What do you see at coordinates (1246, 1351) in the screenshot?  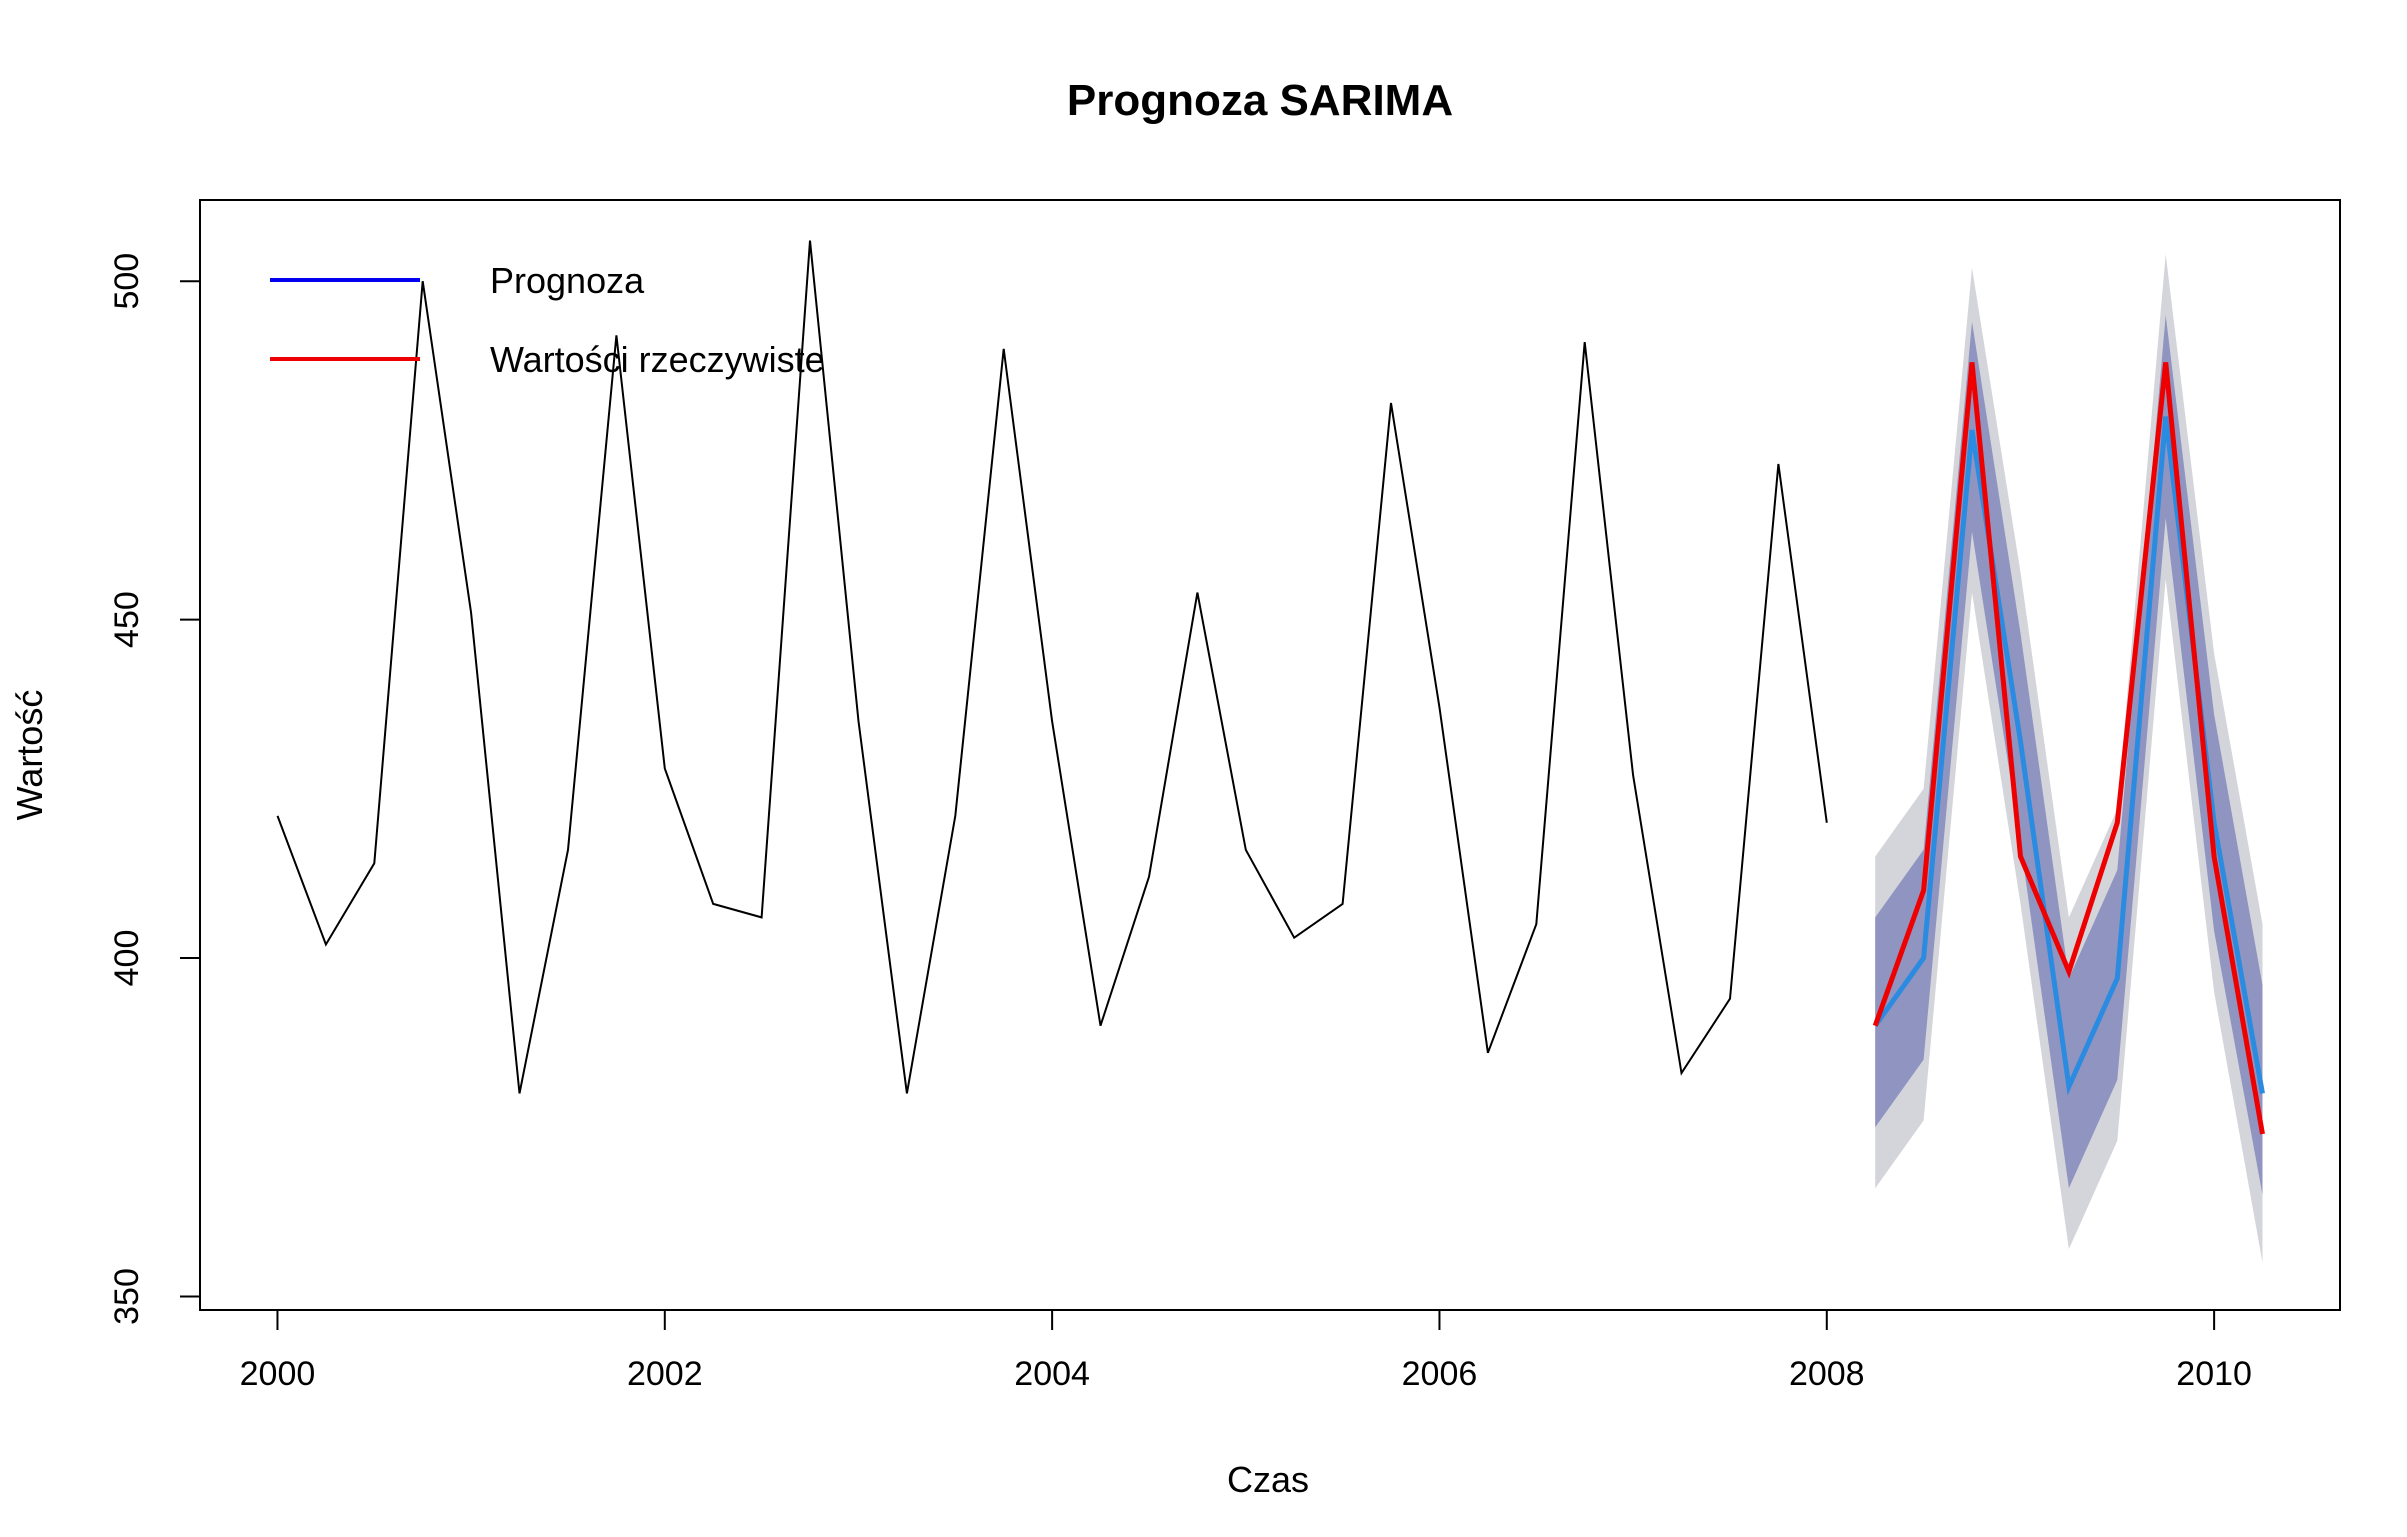 I see `x-axis: 2000 2002 2004 2006 2008 2010` at bounding box center [1246, 1351].